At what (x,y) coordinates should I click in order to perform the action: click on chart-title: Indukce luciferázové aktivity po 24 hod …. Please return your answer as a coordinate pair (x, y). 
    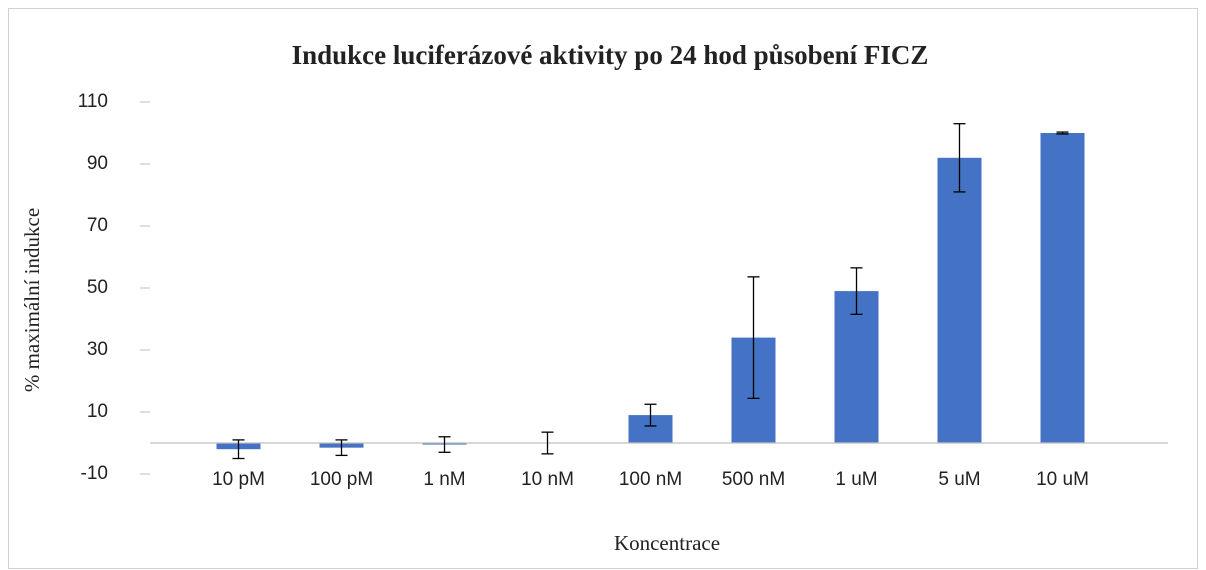
    Looking at the image, I should click on (610, 55).